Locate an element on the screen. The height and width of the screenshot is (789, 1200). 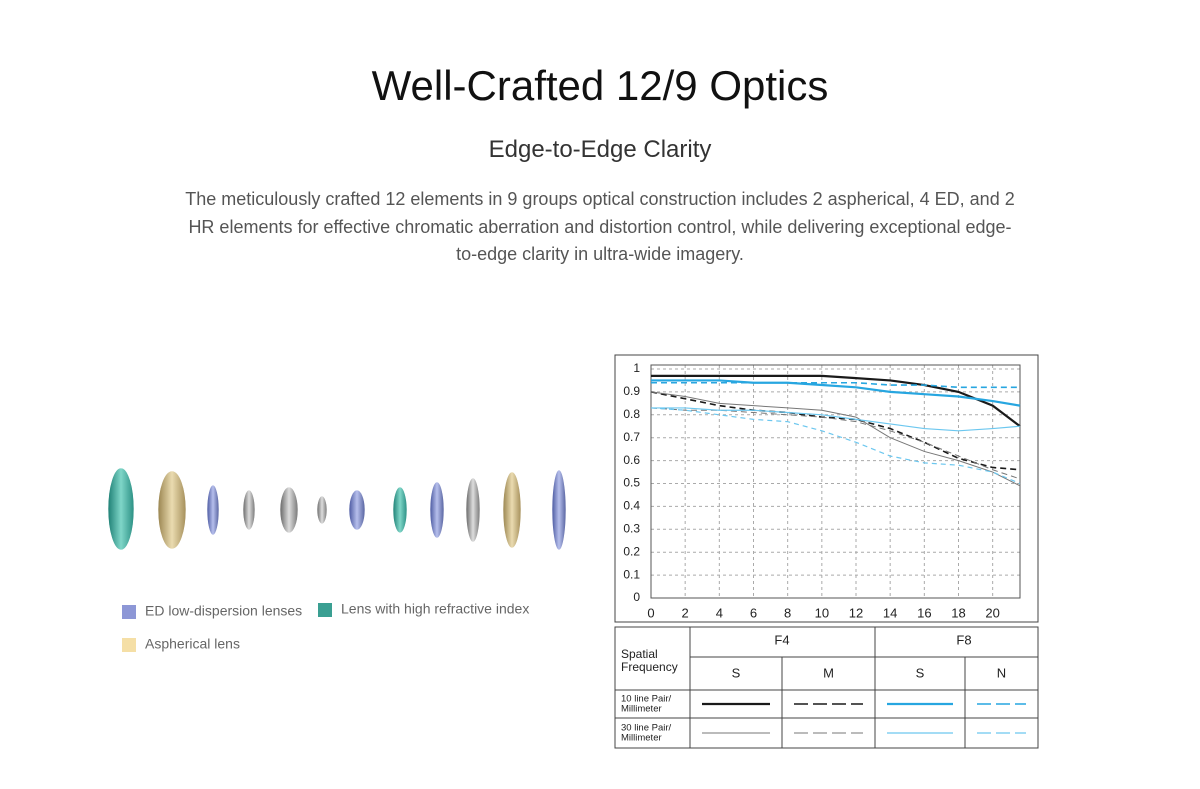
y-tick-label: 0.4 is located at coordinates (631, 506).